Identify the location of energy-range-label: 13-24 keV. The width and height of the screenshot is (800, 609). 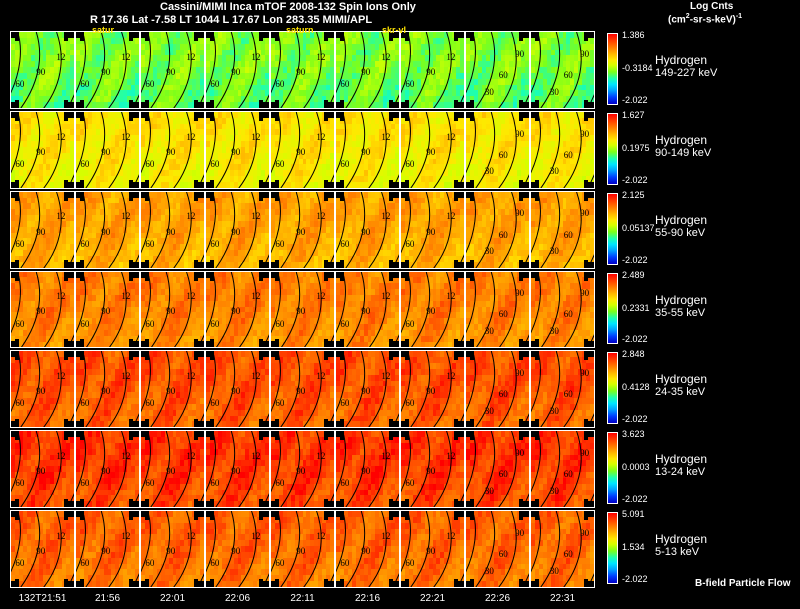
(680, 472).